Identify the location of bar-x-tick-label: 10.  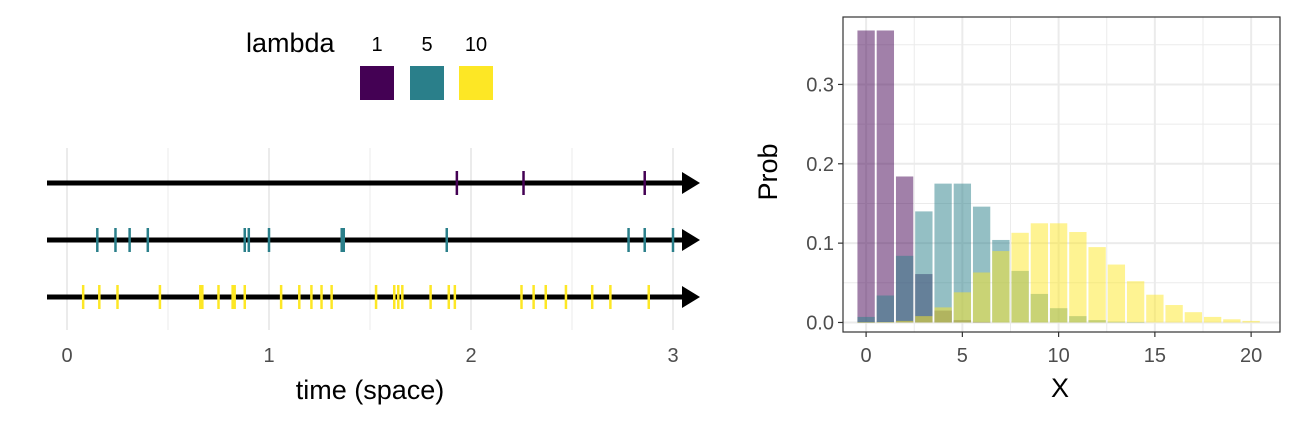
(1058, 356).